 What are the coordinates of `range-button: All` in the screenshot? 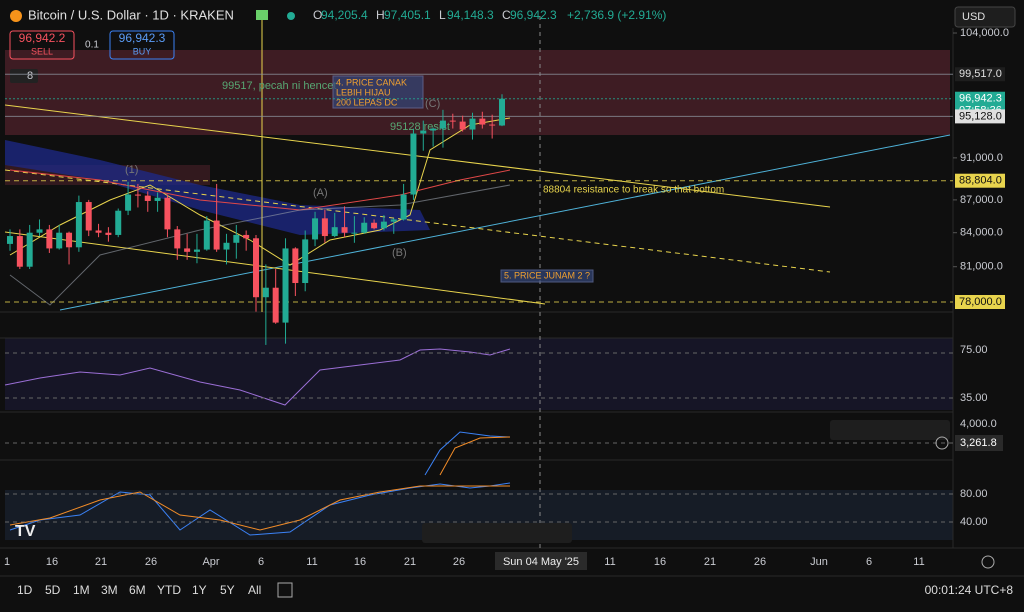 It's located at (254, 590).